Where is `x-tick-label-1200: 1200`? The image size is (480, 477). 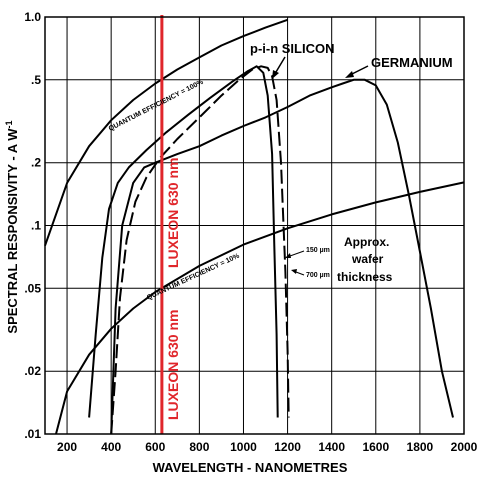
x-tick-label-1200: 1200 is located at coordinates (287, 447).